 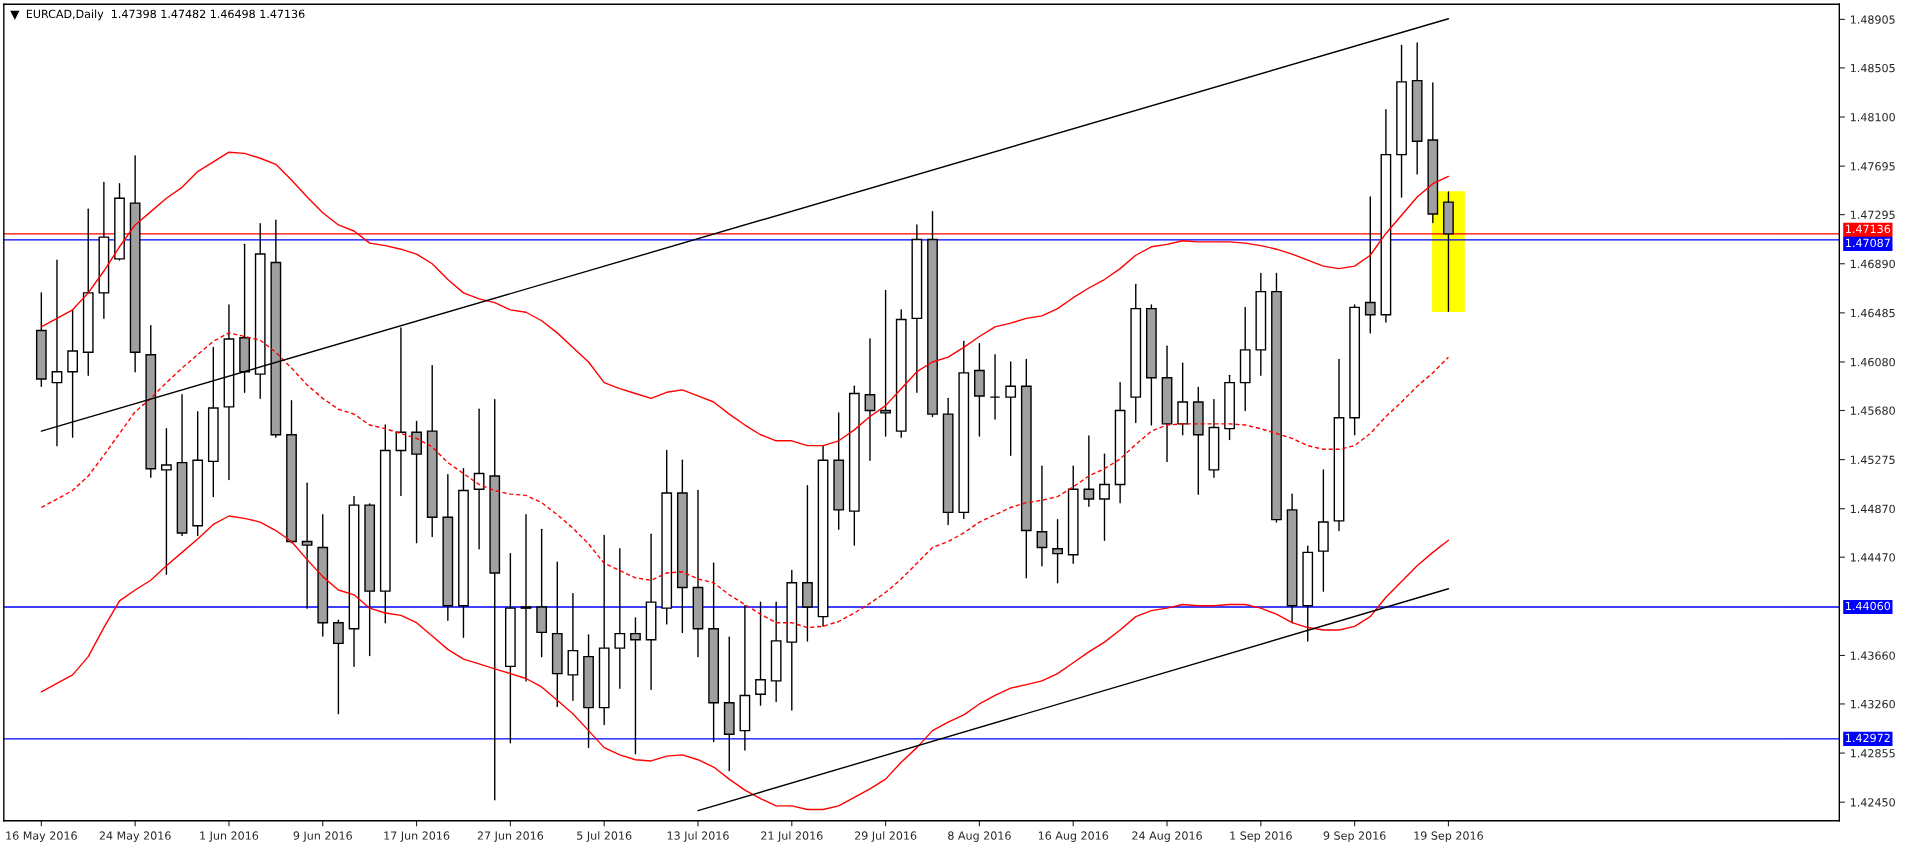 What do you see at coordinates (41, 836) in the screenshot?
I see `x-tick-label: 16 May 2016` at bounding box center [41, 836].